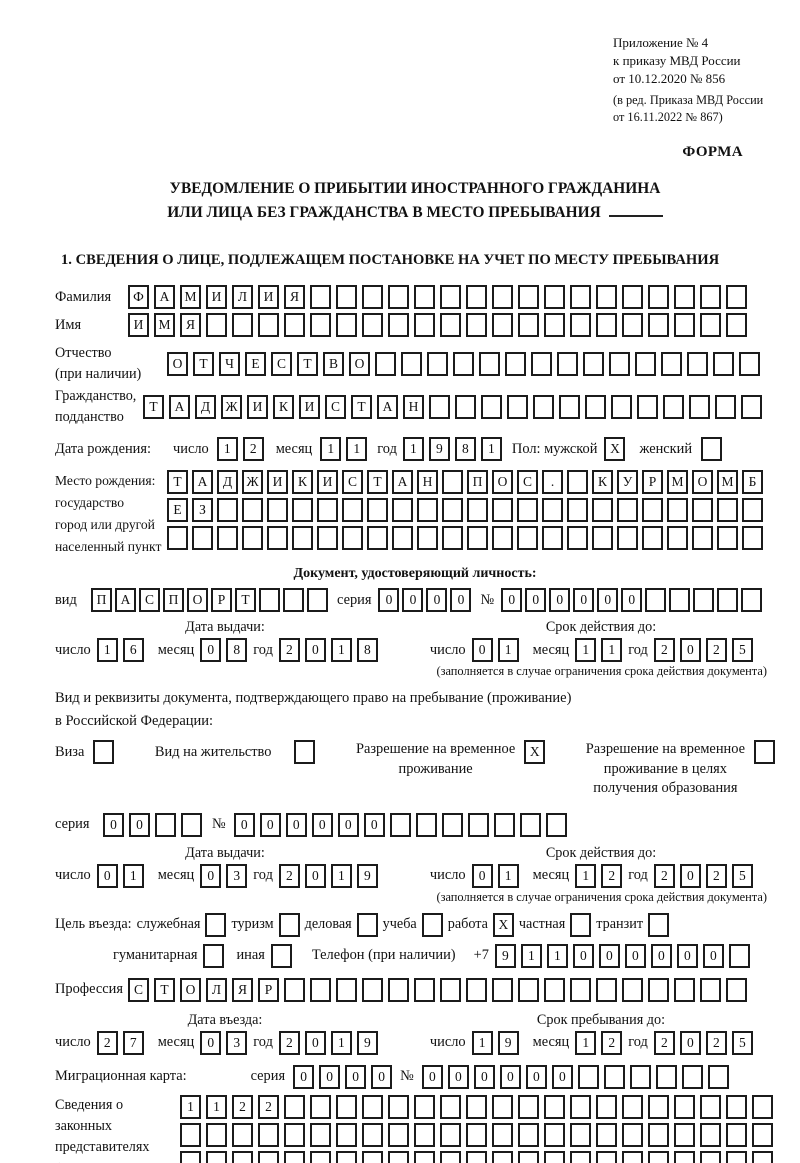 Image resolution: width=800 pixels, height=1163 pixels. Describe the element at coordinates (177, 363) in the screenshot. I see `char-cell: О` at that location.